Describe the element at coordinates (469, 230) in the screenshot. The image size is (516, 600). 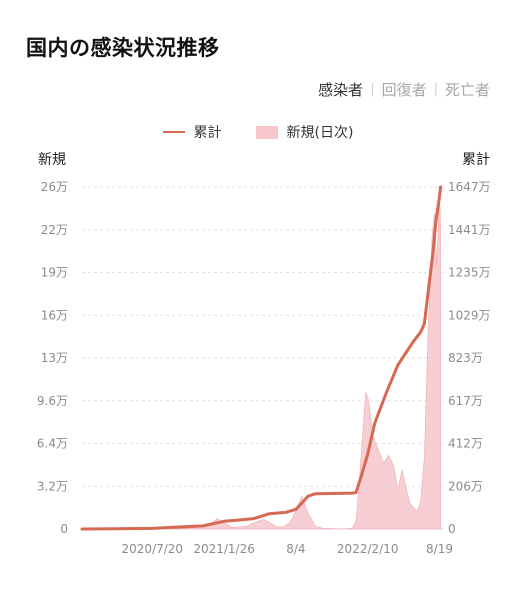
I see `right-tick-label: 1441万` at that location.